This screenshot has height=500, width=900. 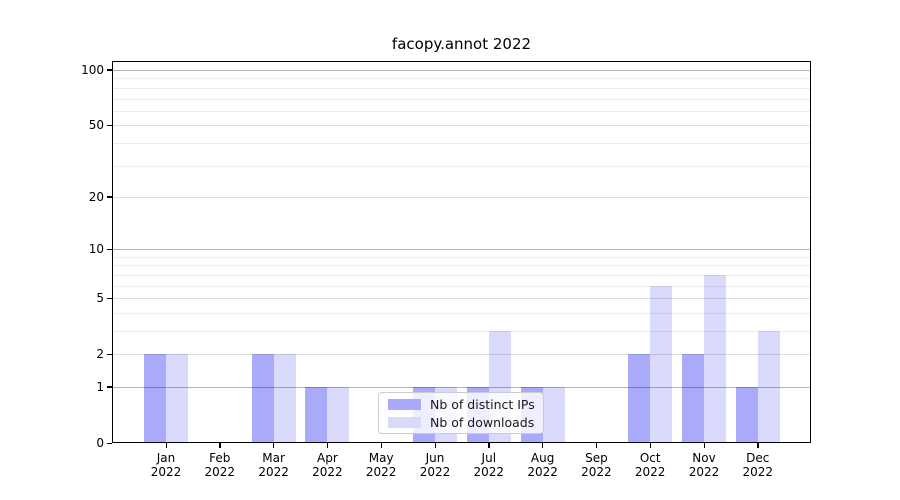 I want to click on x-tick-label-sep: Sep 2022, so click(x=596, y=465).